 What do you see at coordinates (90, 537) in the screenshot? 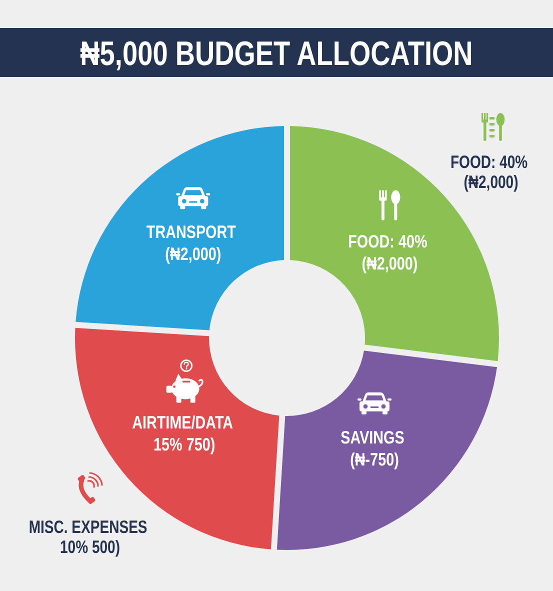
I see `text: MISC. EXPENSES 10% 500)` at bounding box center [90, 537].